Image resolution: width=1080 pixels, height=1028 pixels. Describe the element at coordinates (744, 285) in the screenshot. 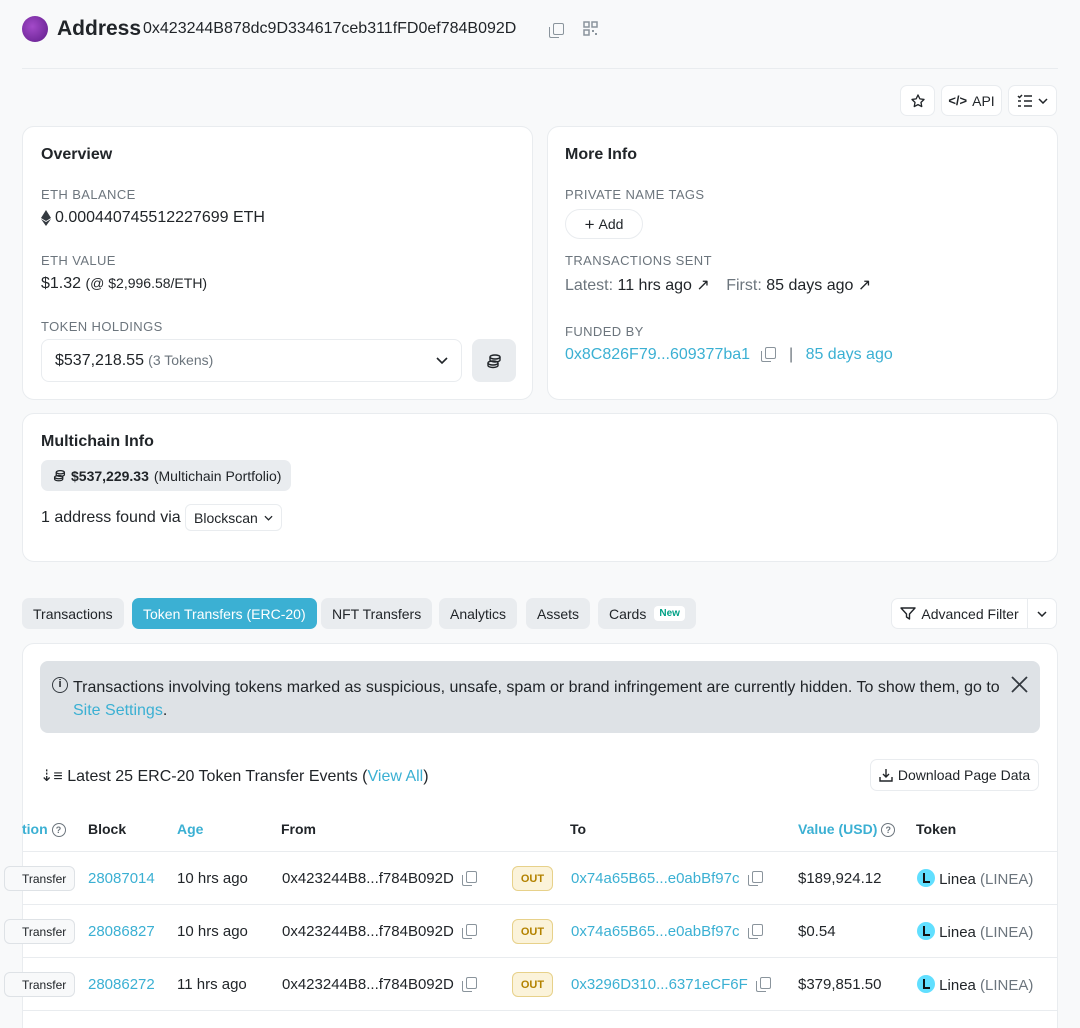

I see `first-label: First:` at that location.